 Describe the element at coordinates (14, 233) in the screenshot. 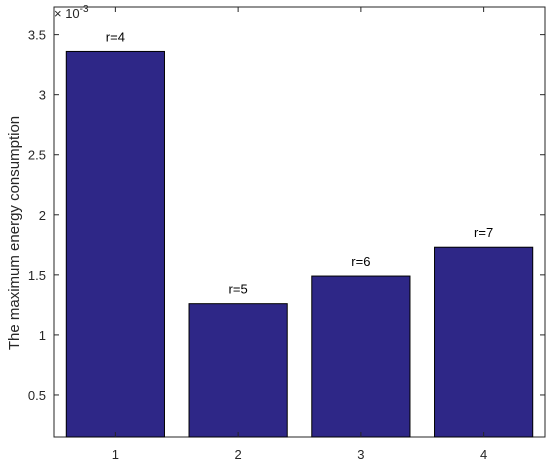

I see `y-axis-label: The maximum energy consumption` at that location.